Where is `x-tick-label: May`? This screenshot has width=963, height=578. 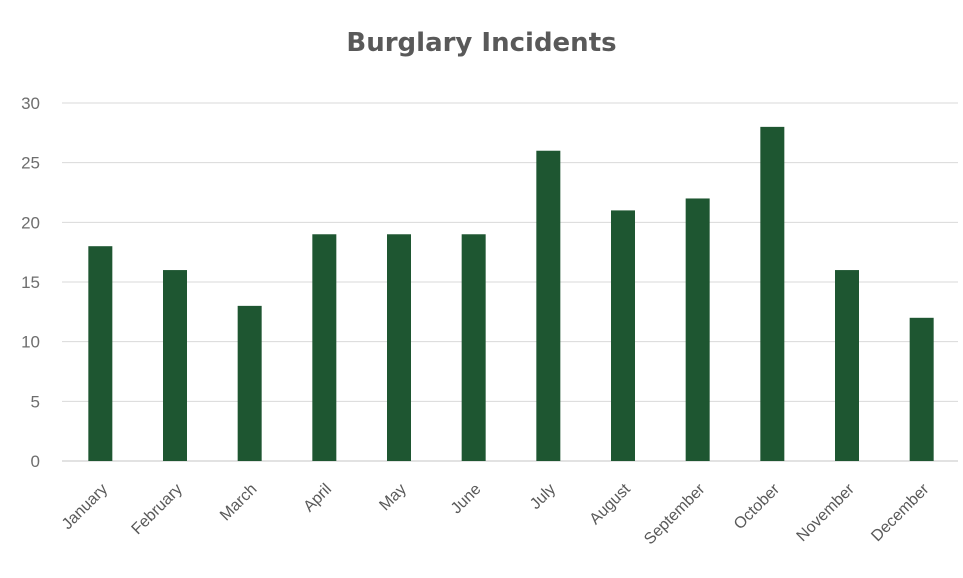
x-tick-label: May is located at coordinates (392, 497).